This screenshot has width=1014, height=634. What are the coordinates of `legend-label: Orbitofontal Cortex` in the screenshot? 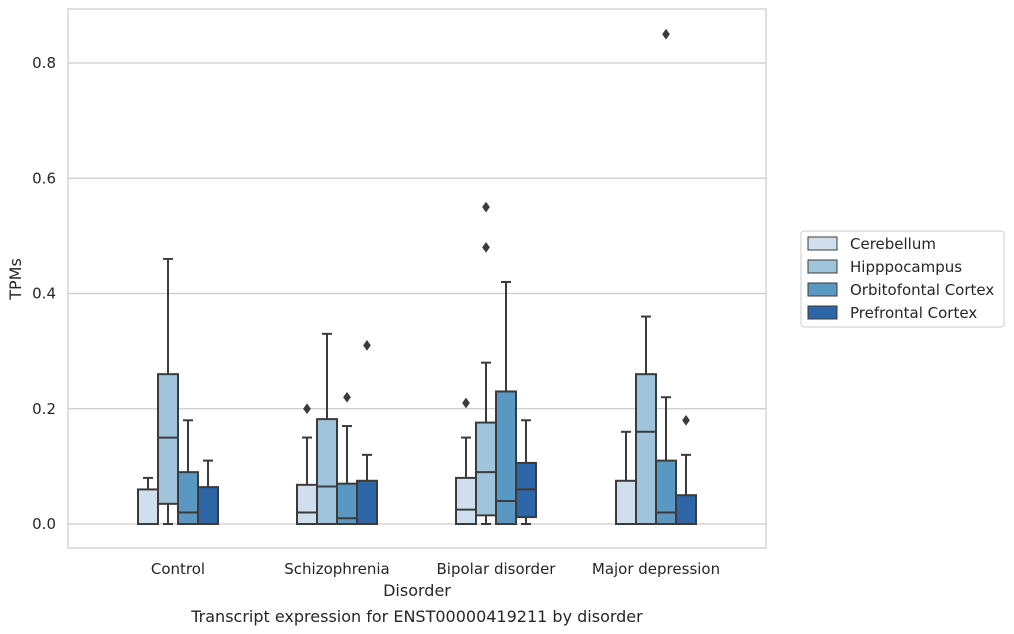 It's located at (922, 290).